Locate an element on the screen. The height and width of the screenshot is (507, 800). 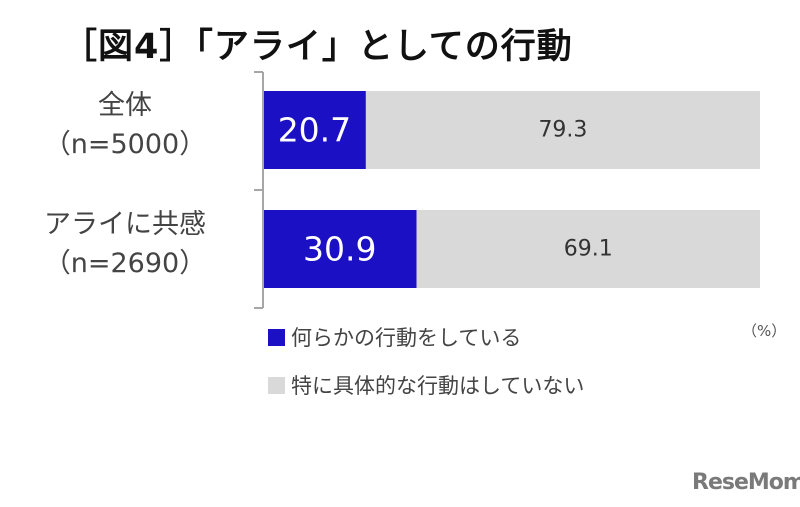
category-name: 全体 is located at coordinates (125, 105).